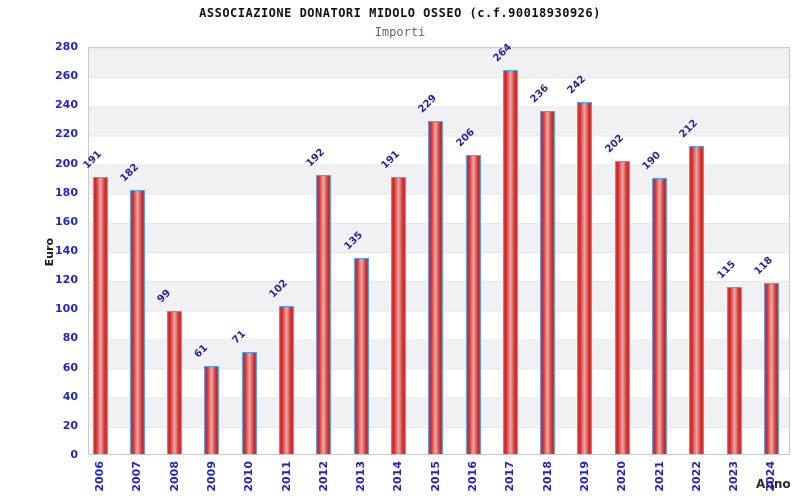 This screenshot has width=800, height=500. I want to click on x-tick-label: 2019, so click(584, 476).